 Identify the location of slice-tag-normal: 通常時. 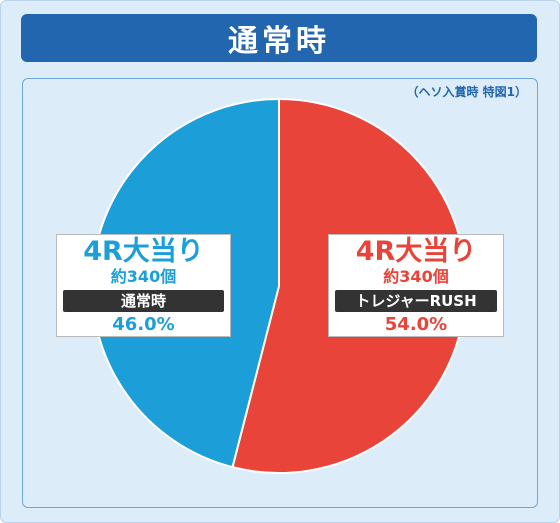
(143, 301).